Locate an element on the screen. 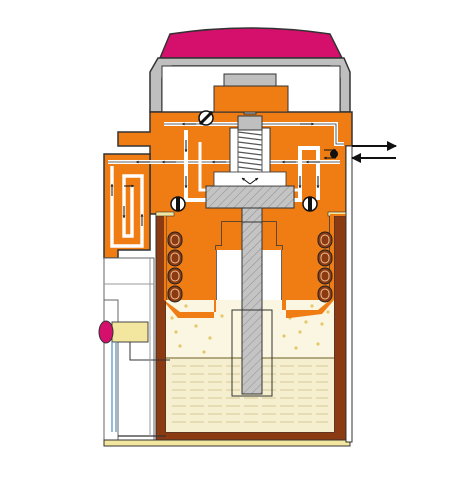 The height and width of the screenshot is (482, 450). chamber-top-rim-left is located at coordinates (165, 214).